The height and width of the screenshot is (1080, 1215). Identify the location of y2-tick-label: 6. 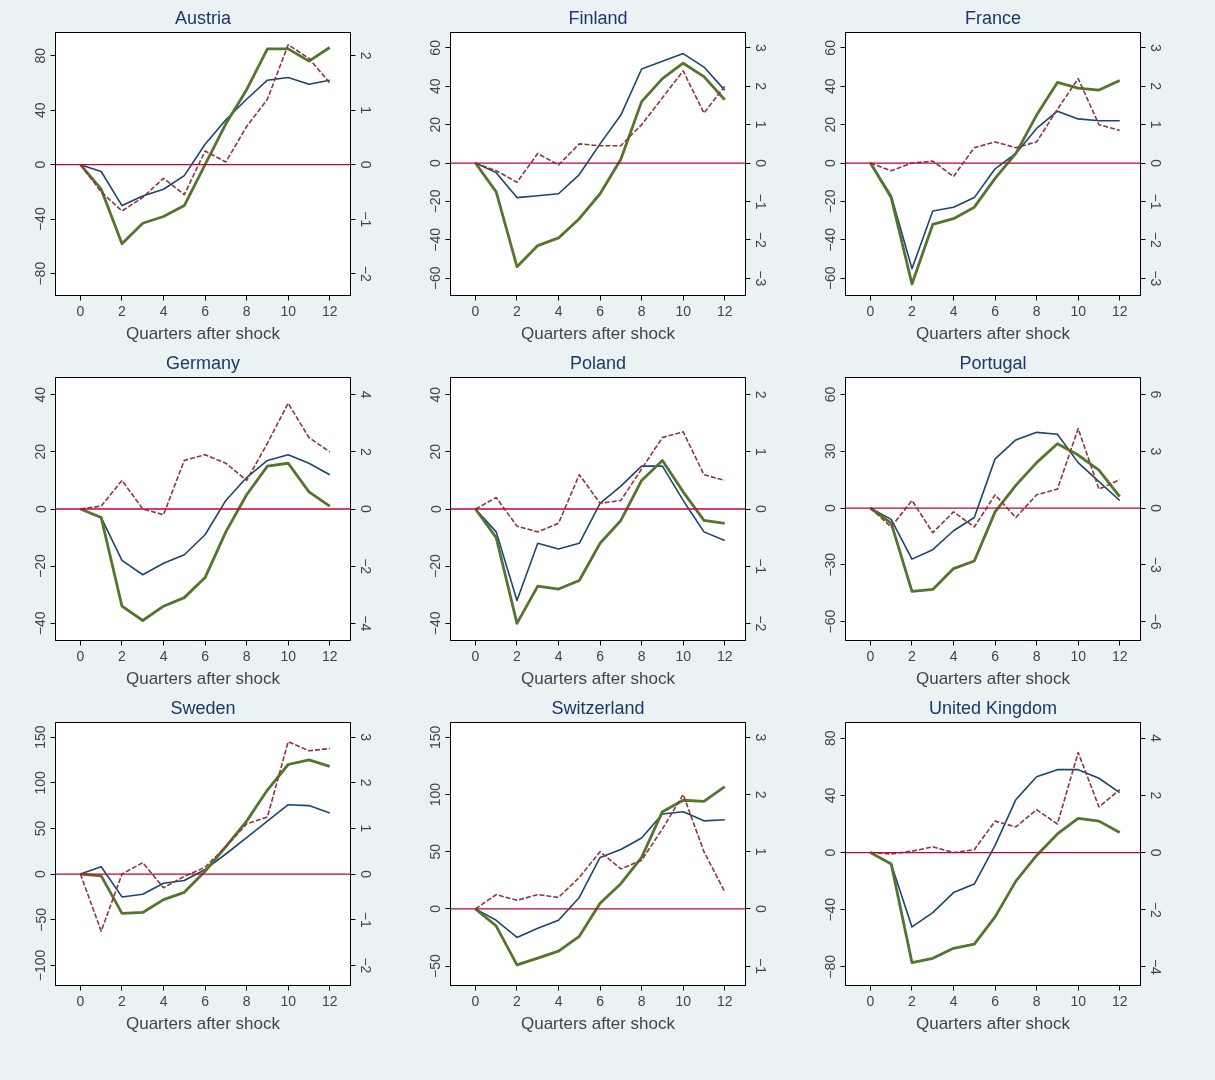
(1155, 394).